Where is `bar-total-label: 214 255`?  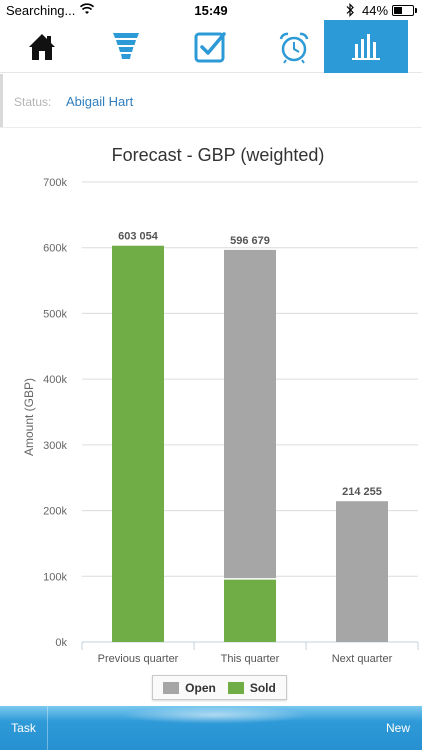 bar-total-label: 214 255 is located at coordinates (362, 492).